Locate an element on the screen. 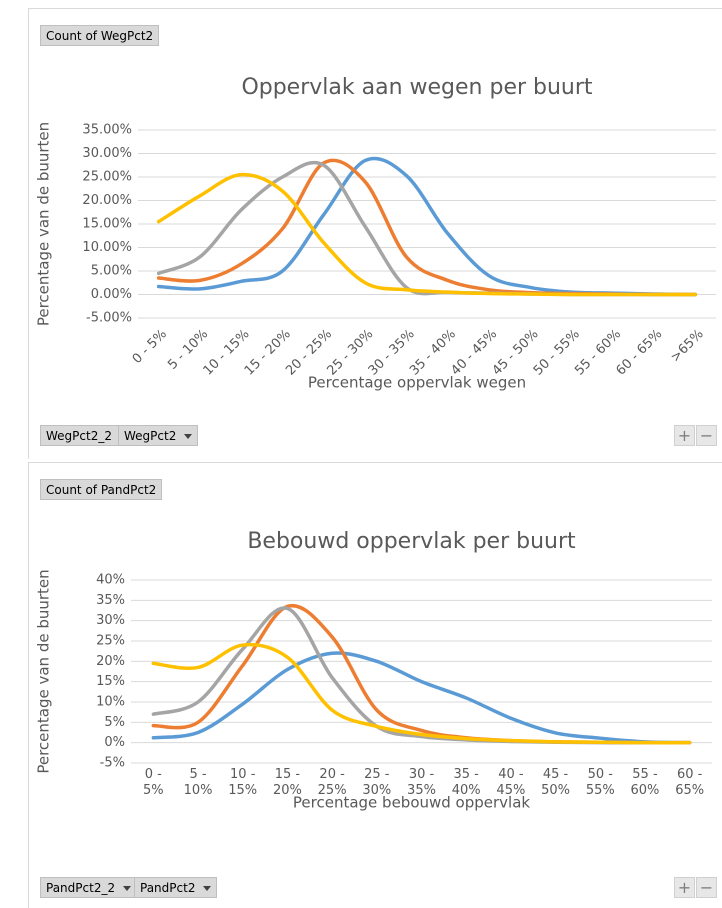 This screenshot has width=722, height=908. label: WegPct2_2 is located at coordinates (79, 436).